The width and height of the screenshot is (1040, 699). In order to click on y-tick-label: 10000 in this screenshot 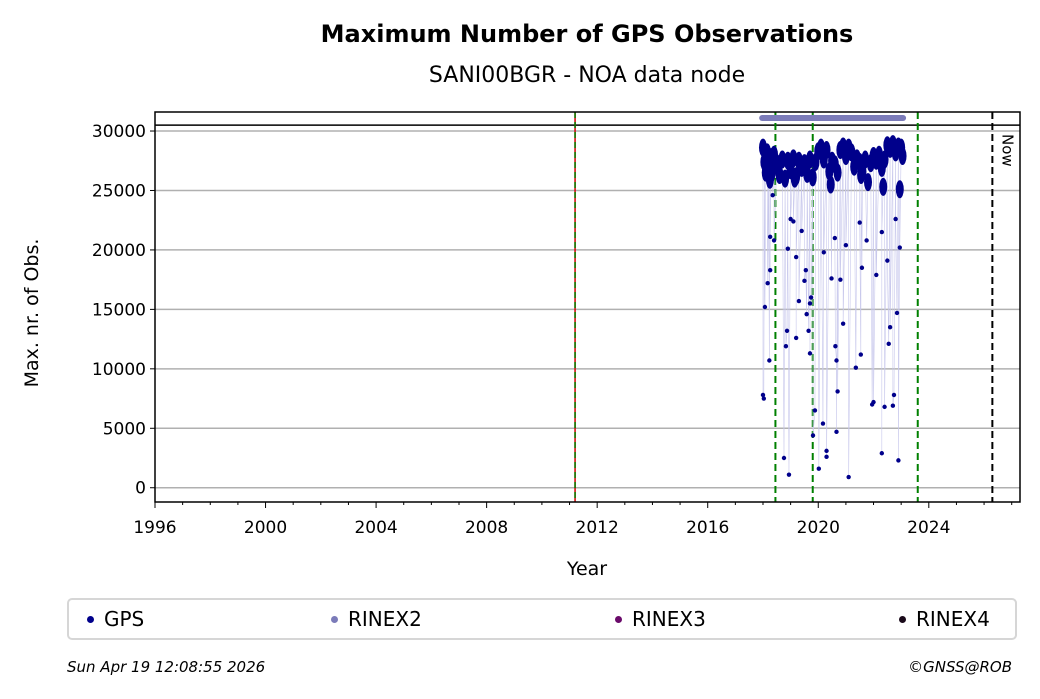, I will do `click(119, 370)`.